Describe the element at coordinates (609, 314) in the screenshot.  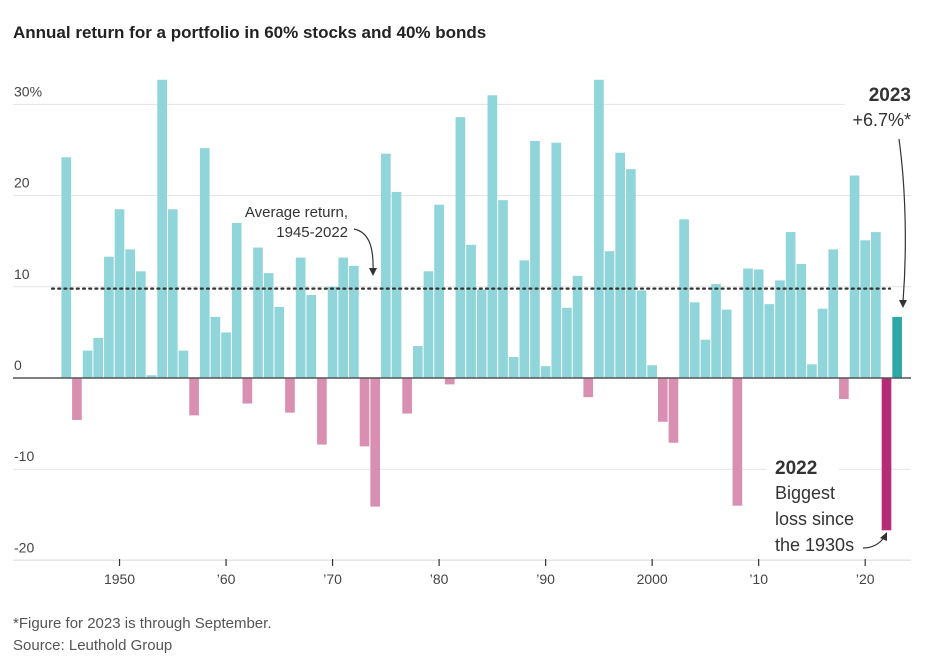
I see `bar-1996` at that location.